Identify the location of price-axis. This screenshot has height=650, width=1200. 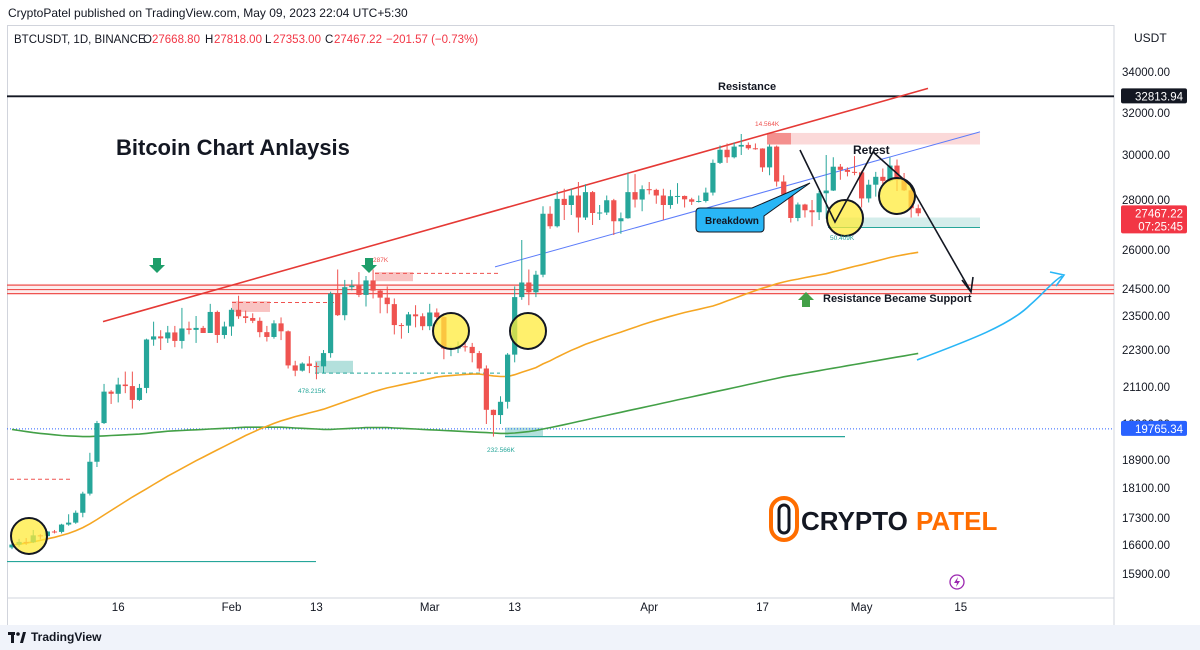
(1157, 325).